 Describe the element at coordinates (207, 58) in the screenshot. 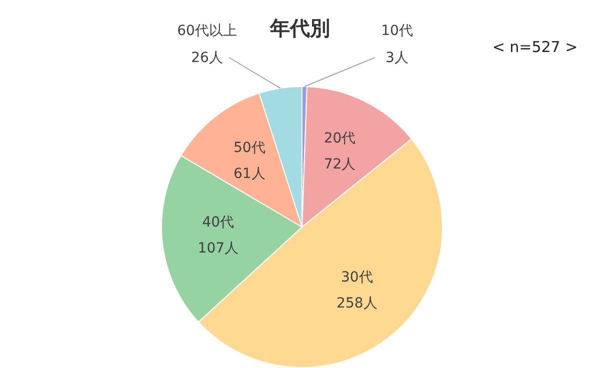

I see `data-label: 26人` at that location.